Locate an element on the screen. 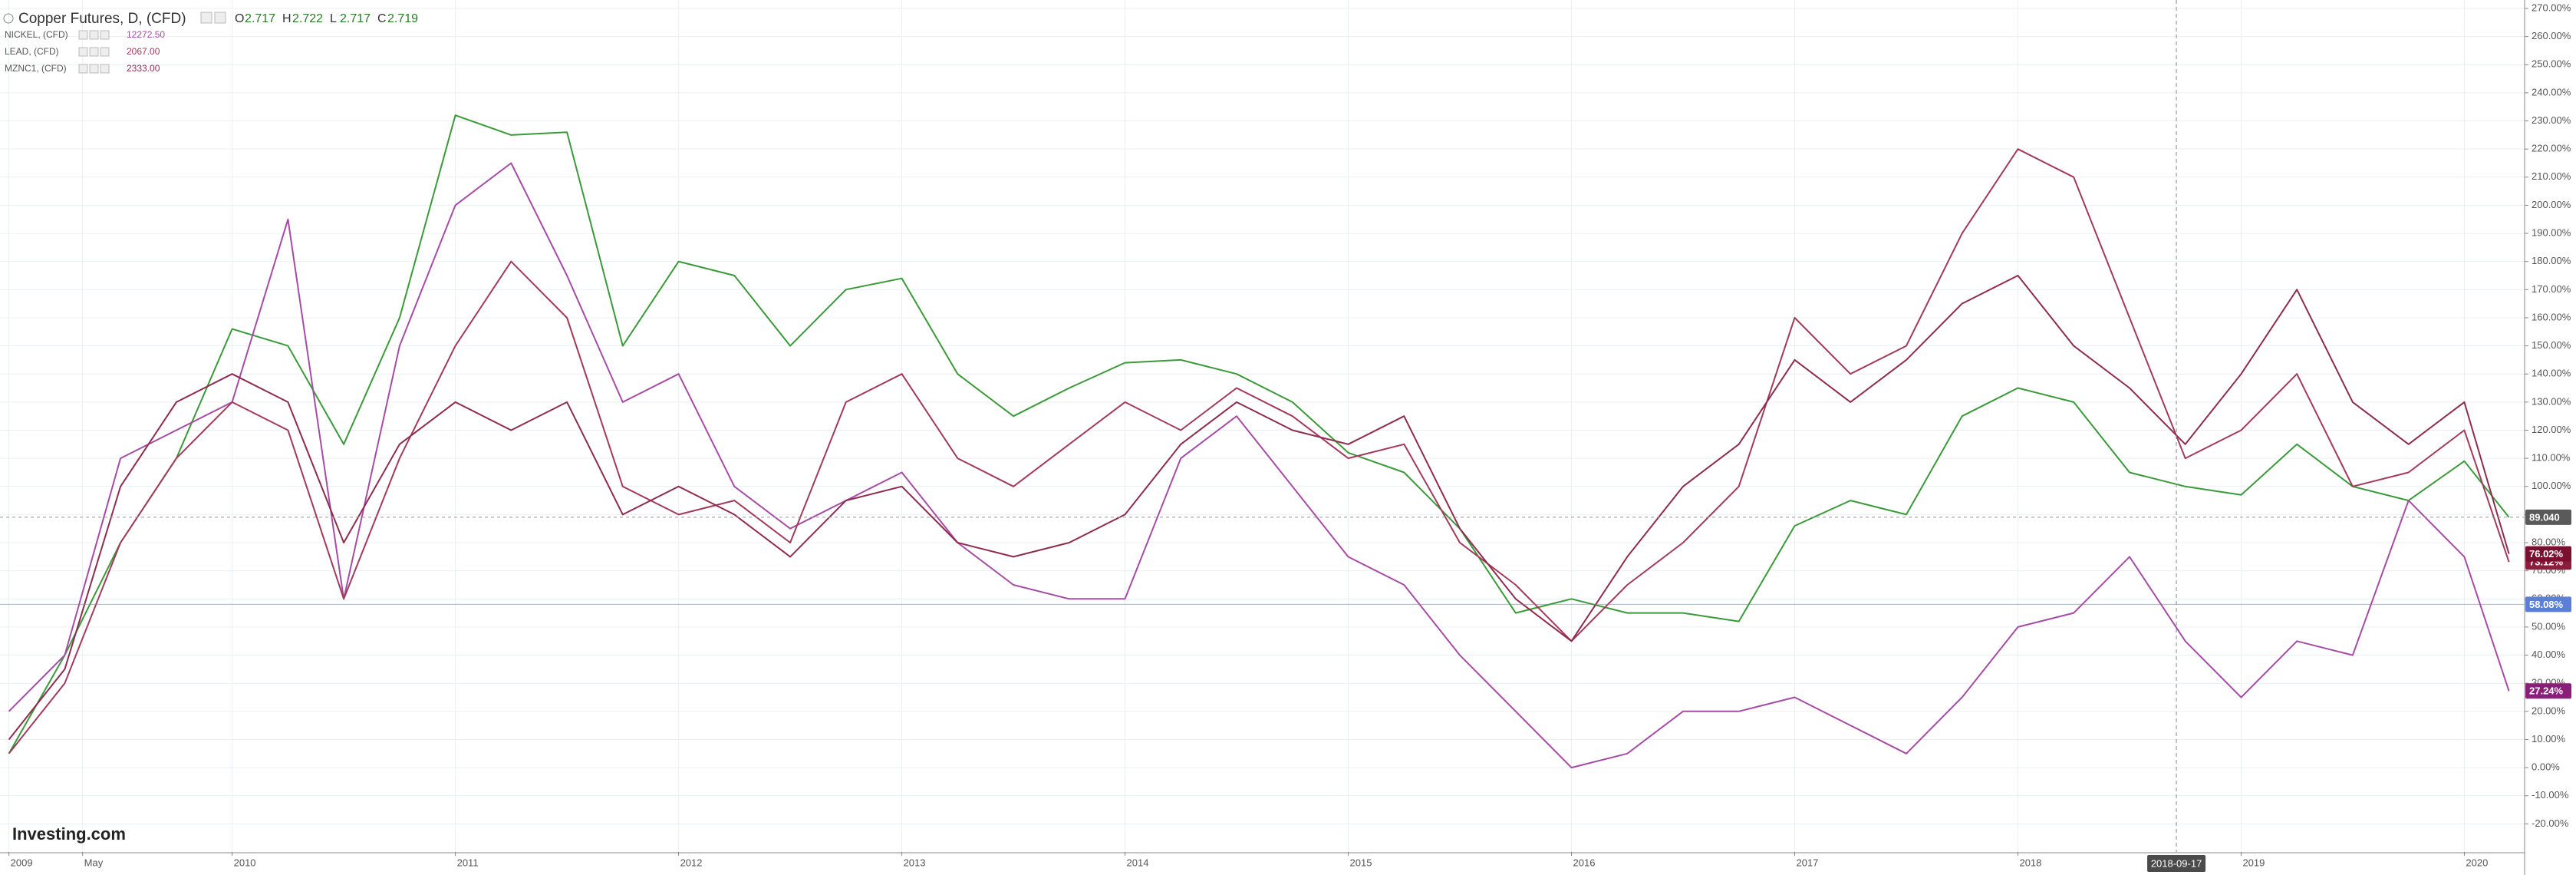 This screenshot has height=875, width=2576. y-tick-label: -20.00% is located at coordinates (2550, 823).